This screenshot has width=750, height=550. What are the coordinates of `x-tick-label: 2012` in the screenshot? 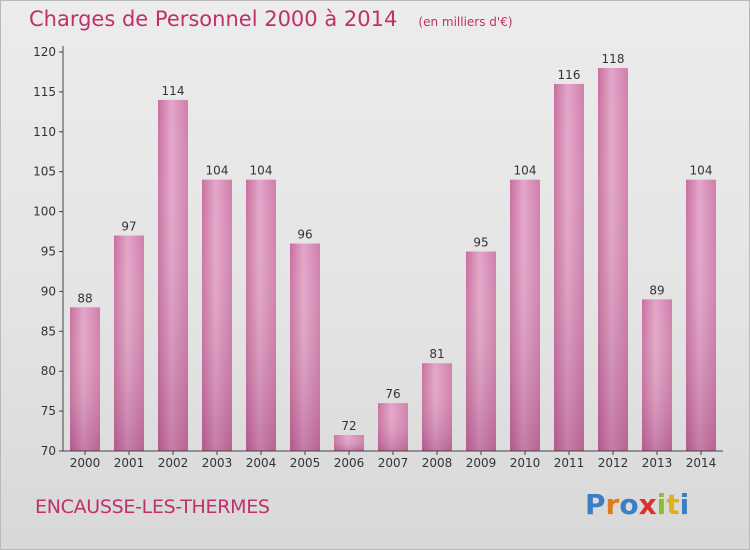 It's located at (613, 463).